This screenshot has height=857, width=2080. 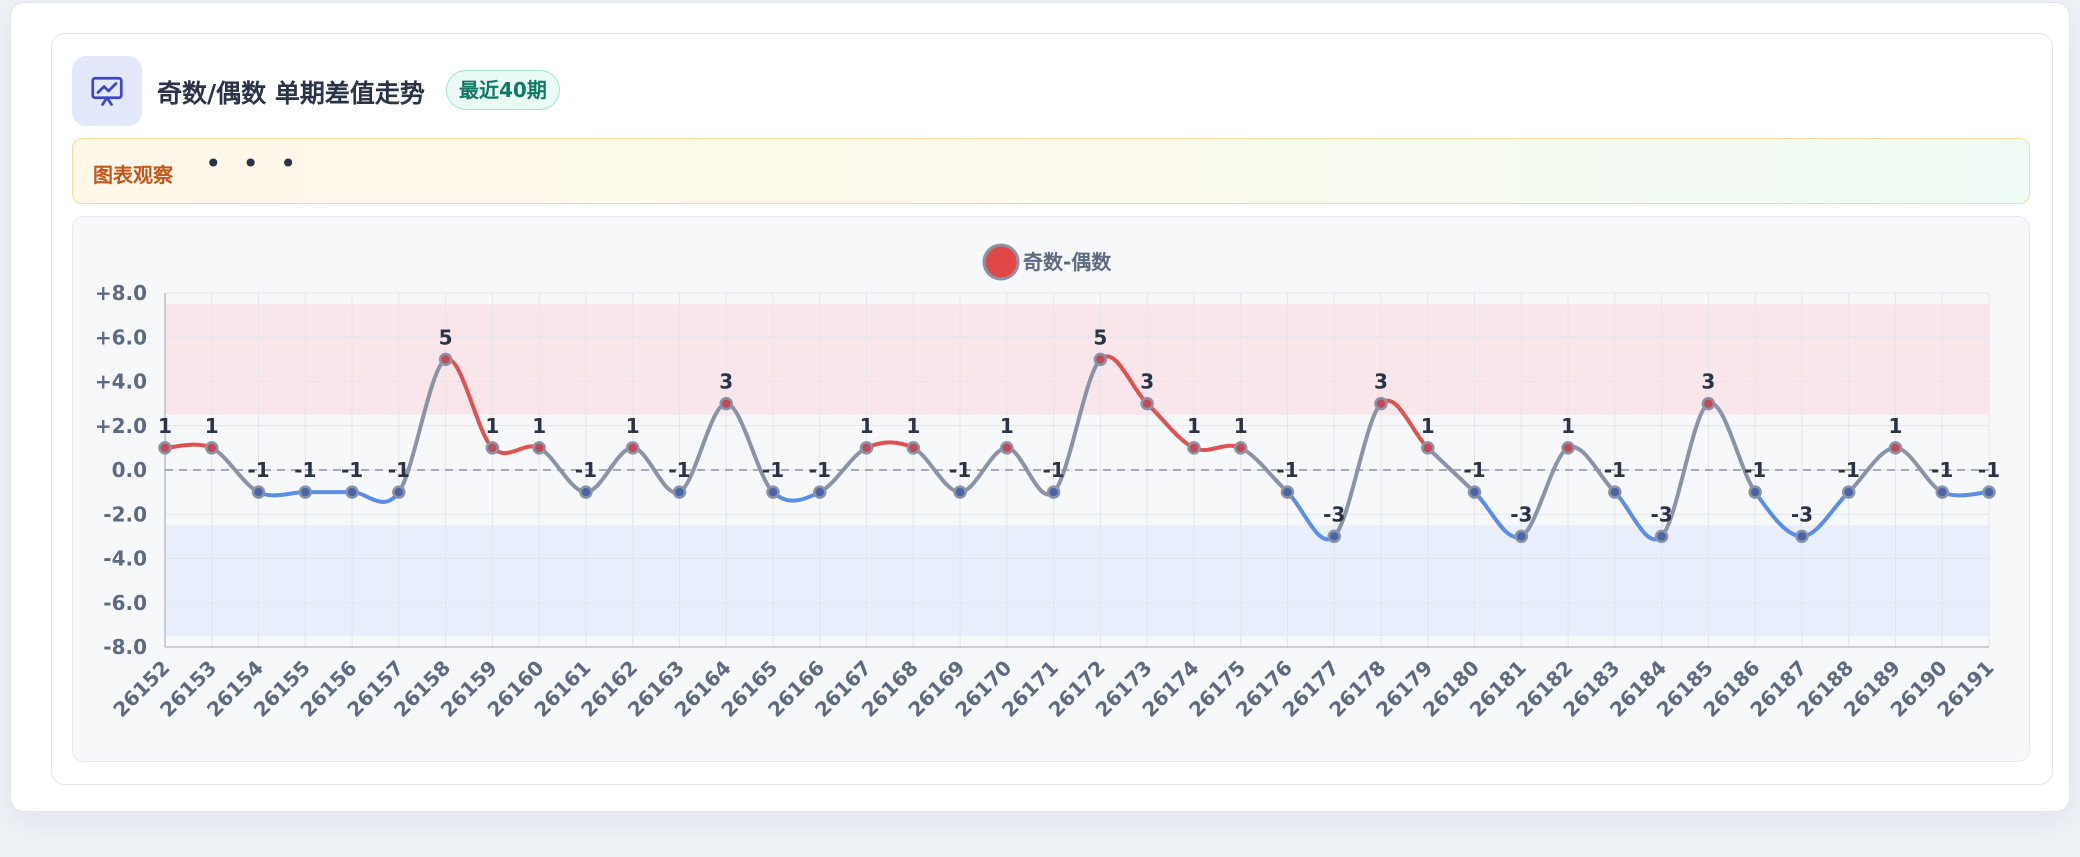 I want to click on period-badge: 最近40期, so click(x=503, y=90).